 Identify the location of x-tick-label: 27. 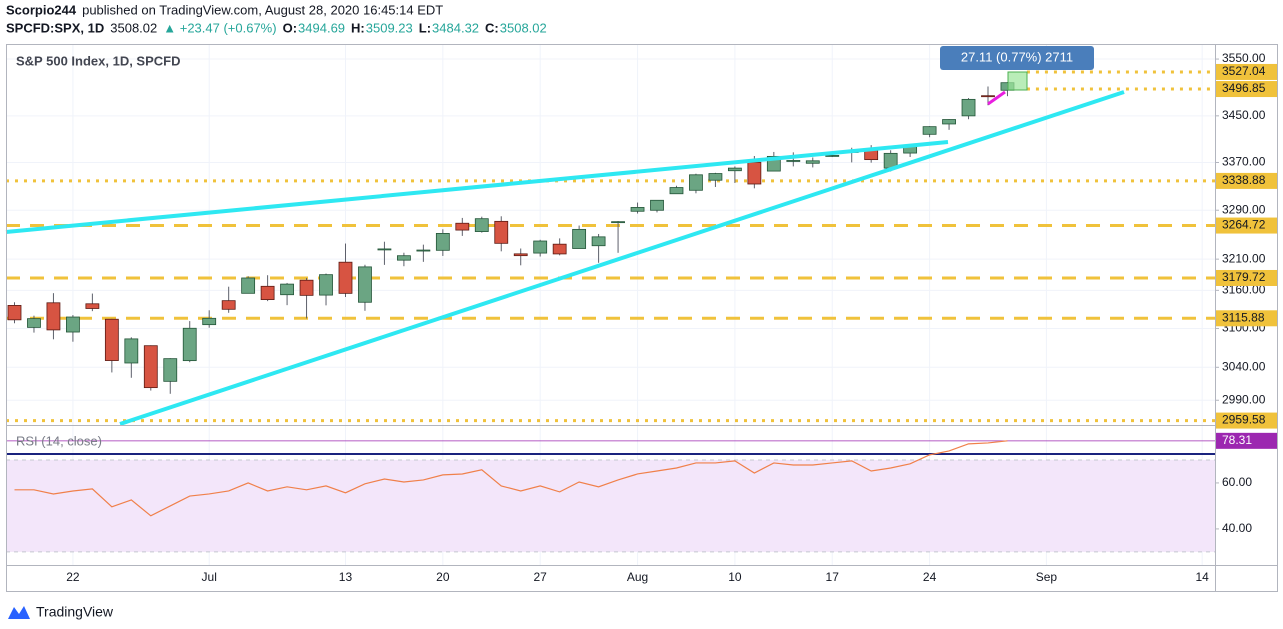
(541, 577).